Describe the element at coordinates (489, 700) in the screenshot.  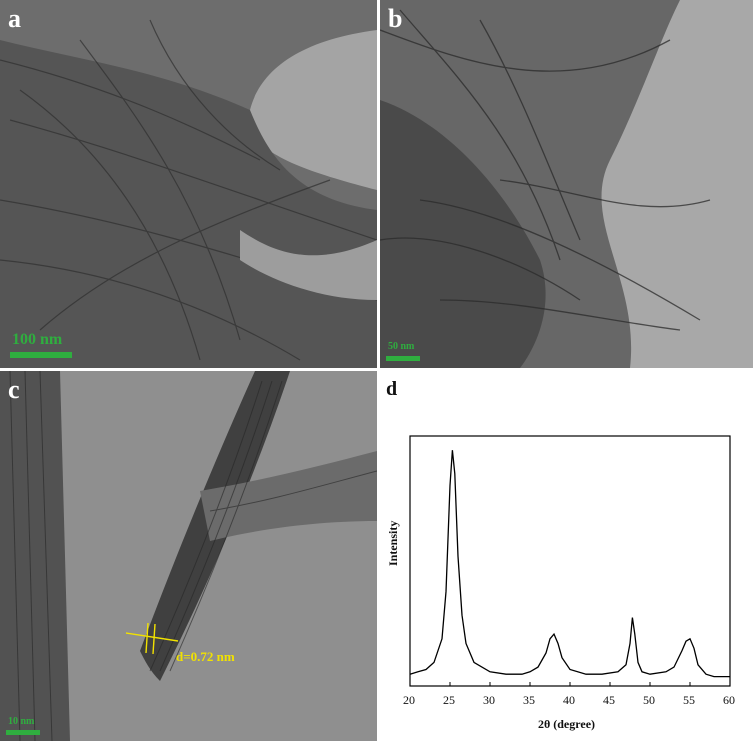
I see `x-tick-label: 30` at that location.